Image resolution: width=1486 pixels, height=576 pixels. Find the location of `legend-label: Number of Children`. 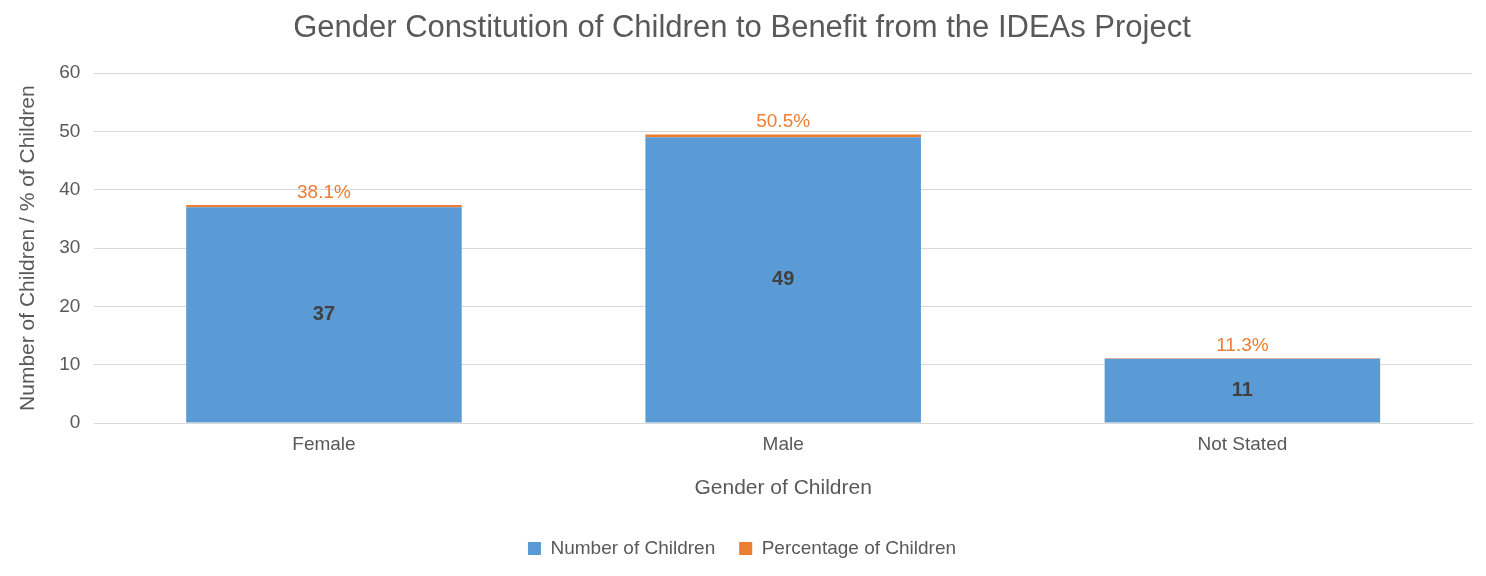

legend-label: Number of Children is located at coordinates (633, 547).